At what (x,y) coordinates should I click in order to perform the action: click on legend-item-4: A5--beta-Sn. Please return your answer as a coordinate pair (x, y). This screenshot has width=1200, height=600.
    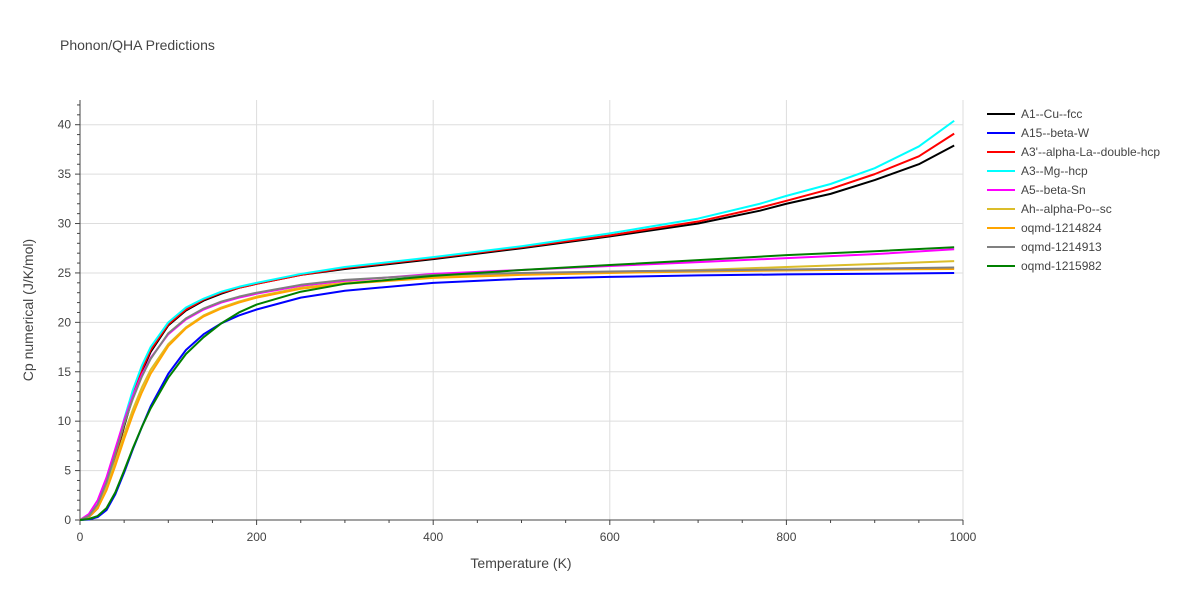
    Looking at the image, I should click on (1036, 190).